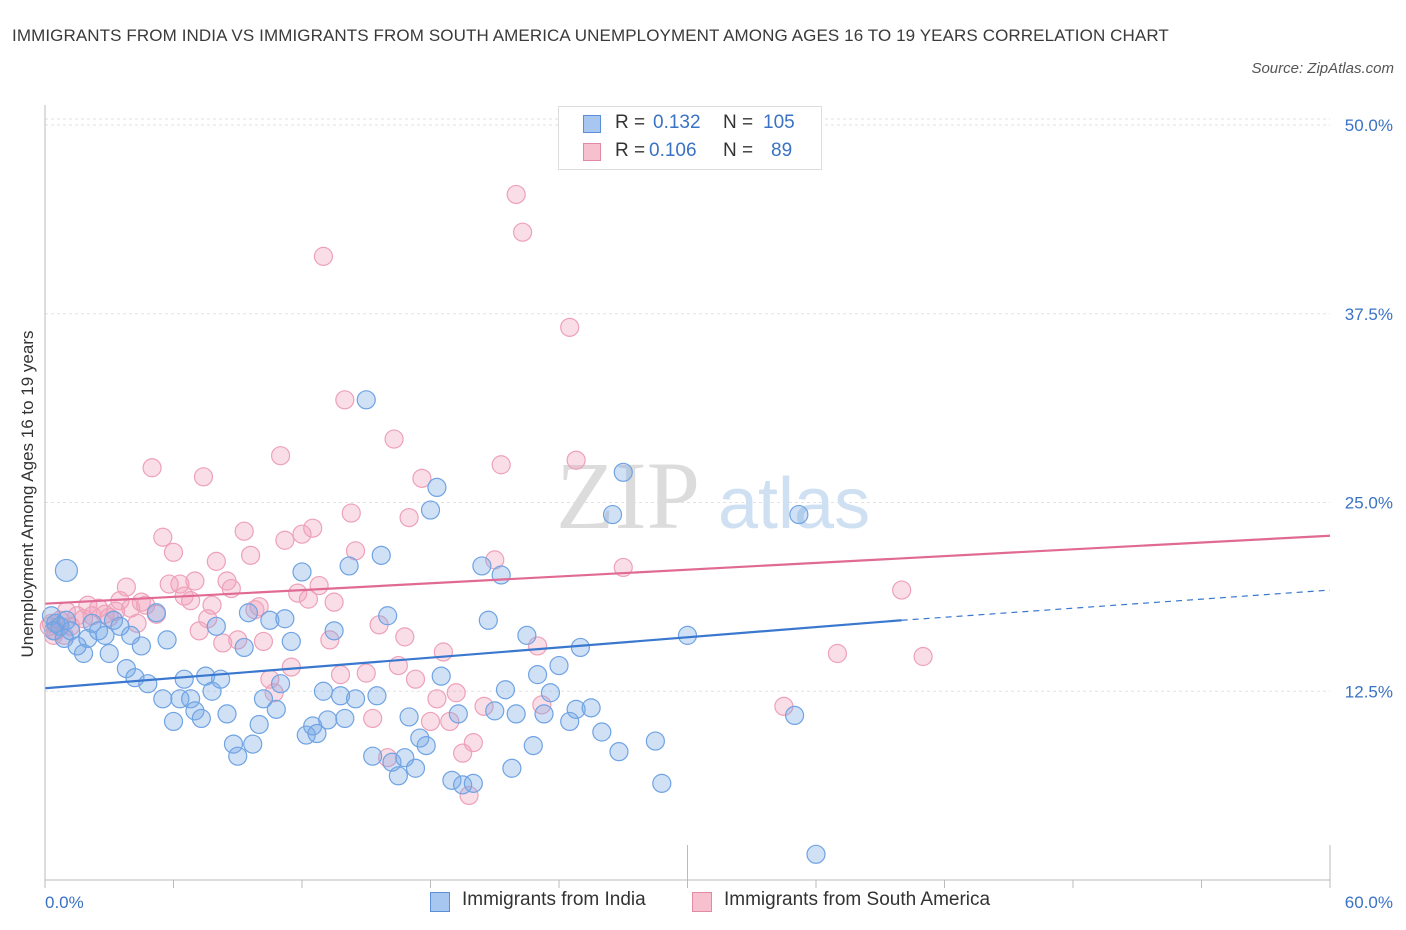 The width and height of the screenshot is (1406, 930). Describe the element at coordinates (628, 495) in the screenshot. I see `watermark-zip: ZIP` at that location.